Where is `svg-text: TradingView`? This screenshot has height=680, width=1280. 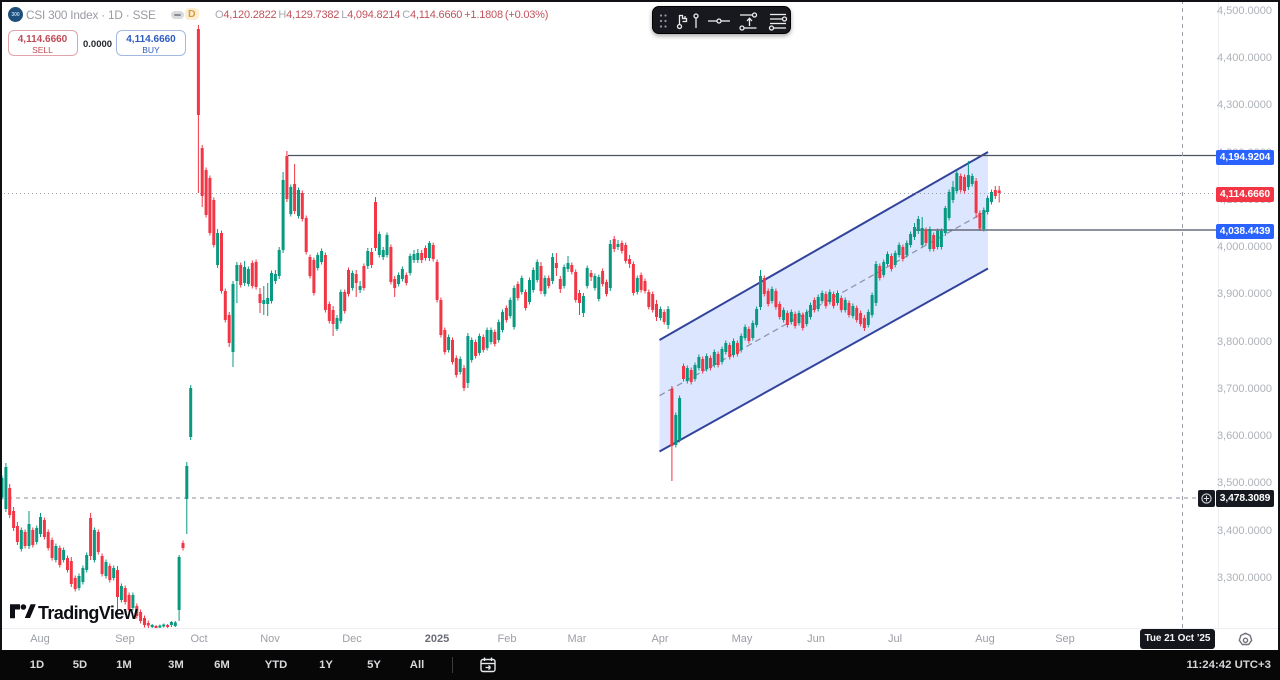
svg-text: TradingView is located at coordinates (88, 613).